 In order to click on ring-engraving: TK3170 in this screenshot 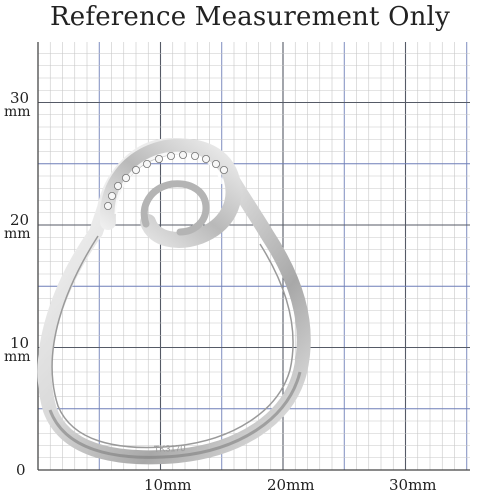, I will do `click(170, 448)`.